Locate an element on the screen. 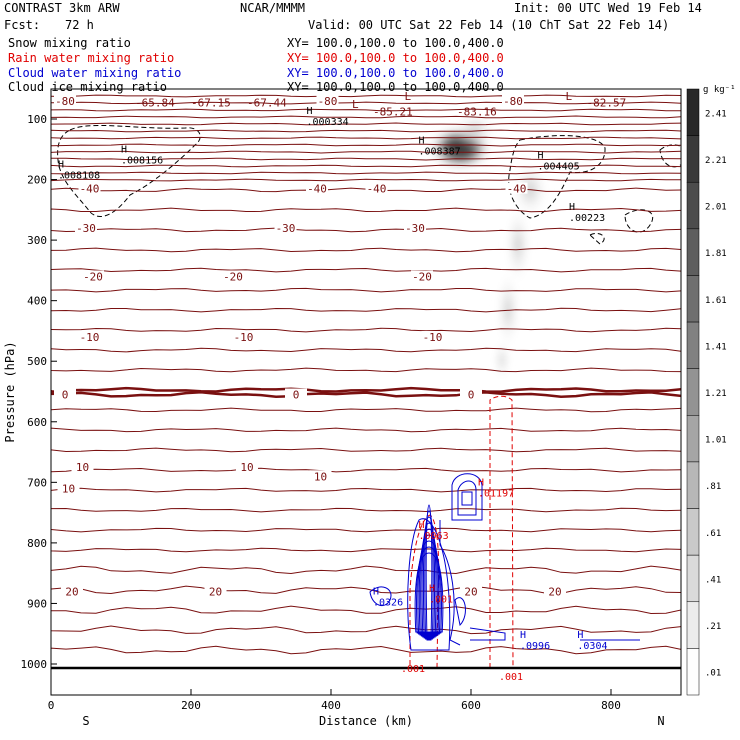  snow-max-value: .000334 is located at coordinates (328, 122).